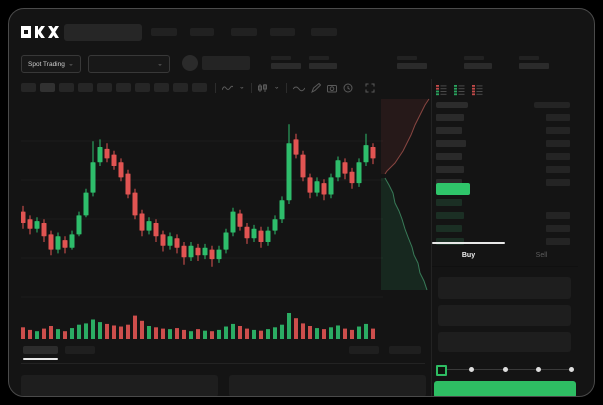 The height and width of the screenshot is (405, 603). Describe the element at coordinates (331, 88) in the screenshot. I see `camera-icon` at that location.